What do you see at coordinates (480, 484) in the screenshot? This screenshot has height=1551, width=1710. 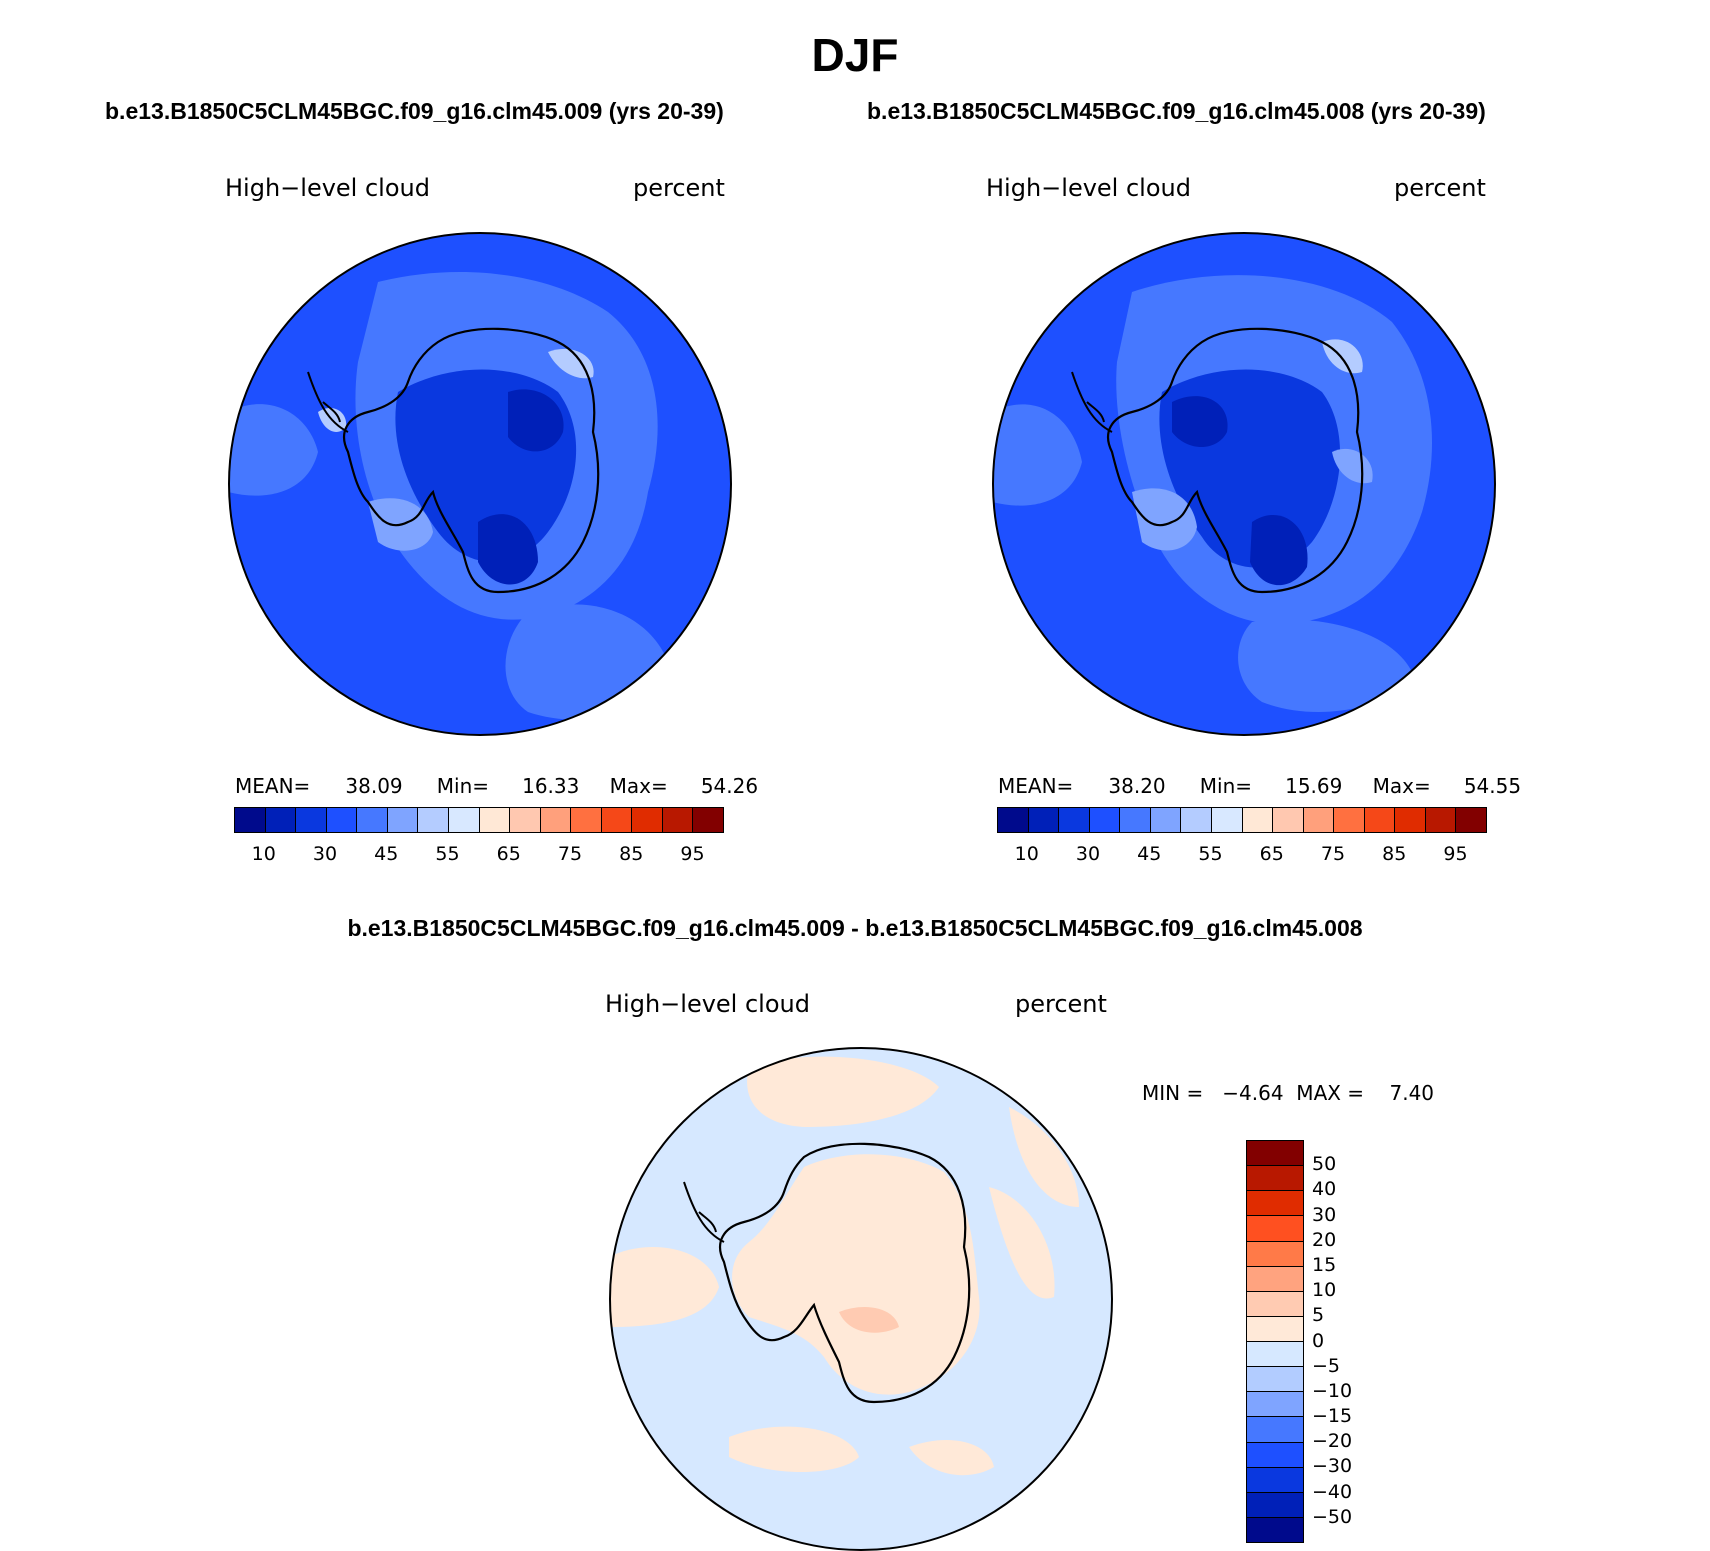 I see `map-left` at bounding box center [480, 484].